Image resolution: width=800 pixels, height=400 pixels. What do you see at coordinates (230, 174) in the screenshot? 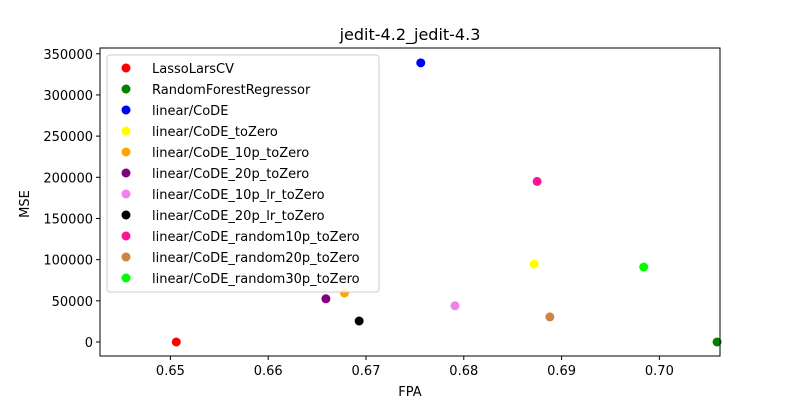
I see `legend-label: linear/CoDE_20p_toZero` at bounding box center [230, 174].